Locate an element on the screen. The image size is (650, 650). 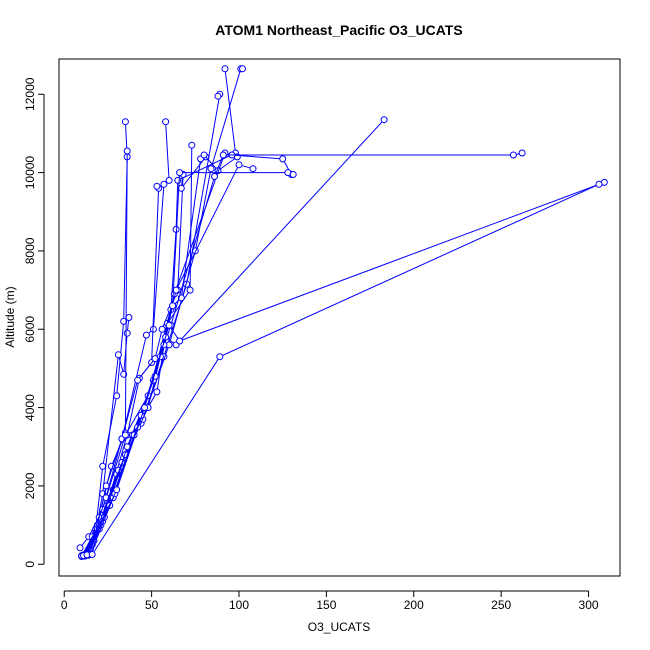
y-tick-label: 0 is located at coordinates (30, 564).